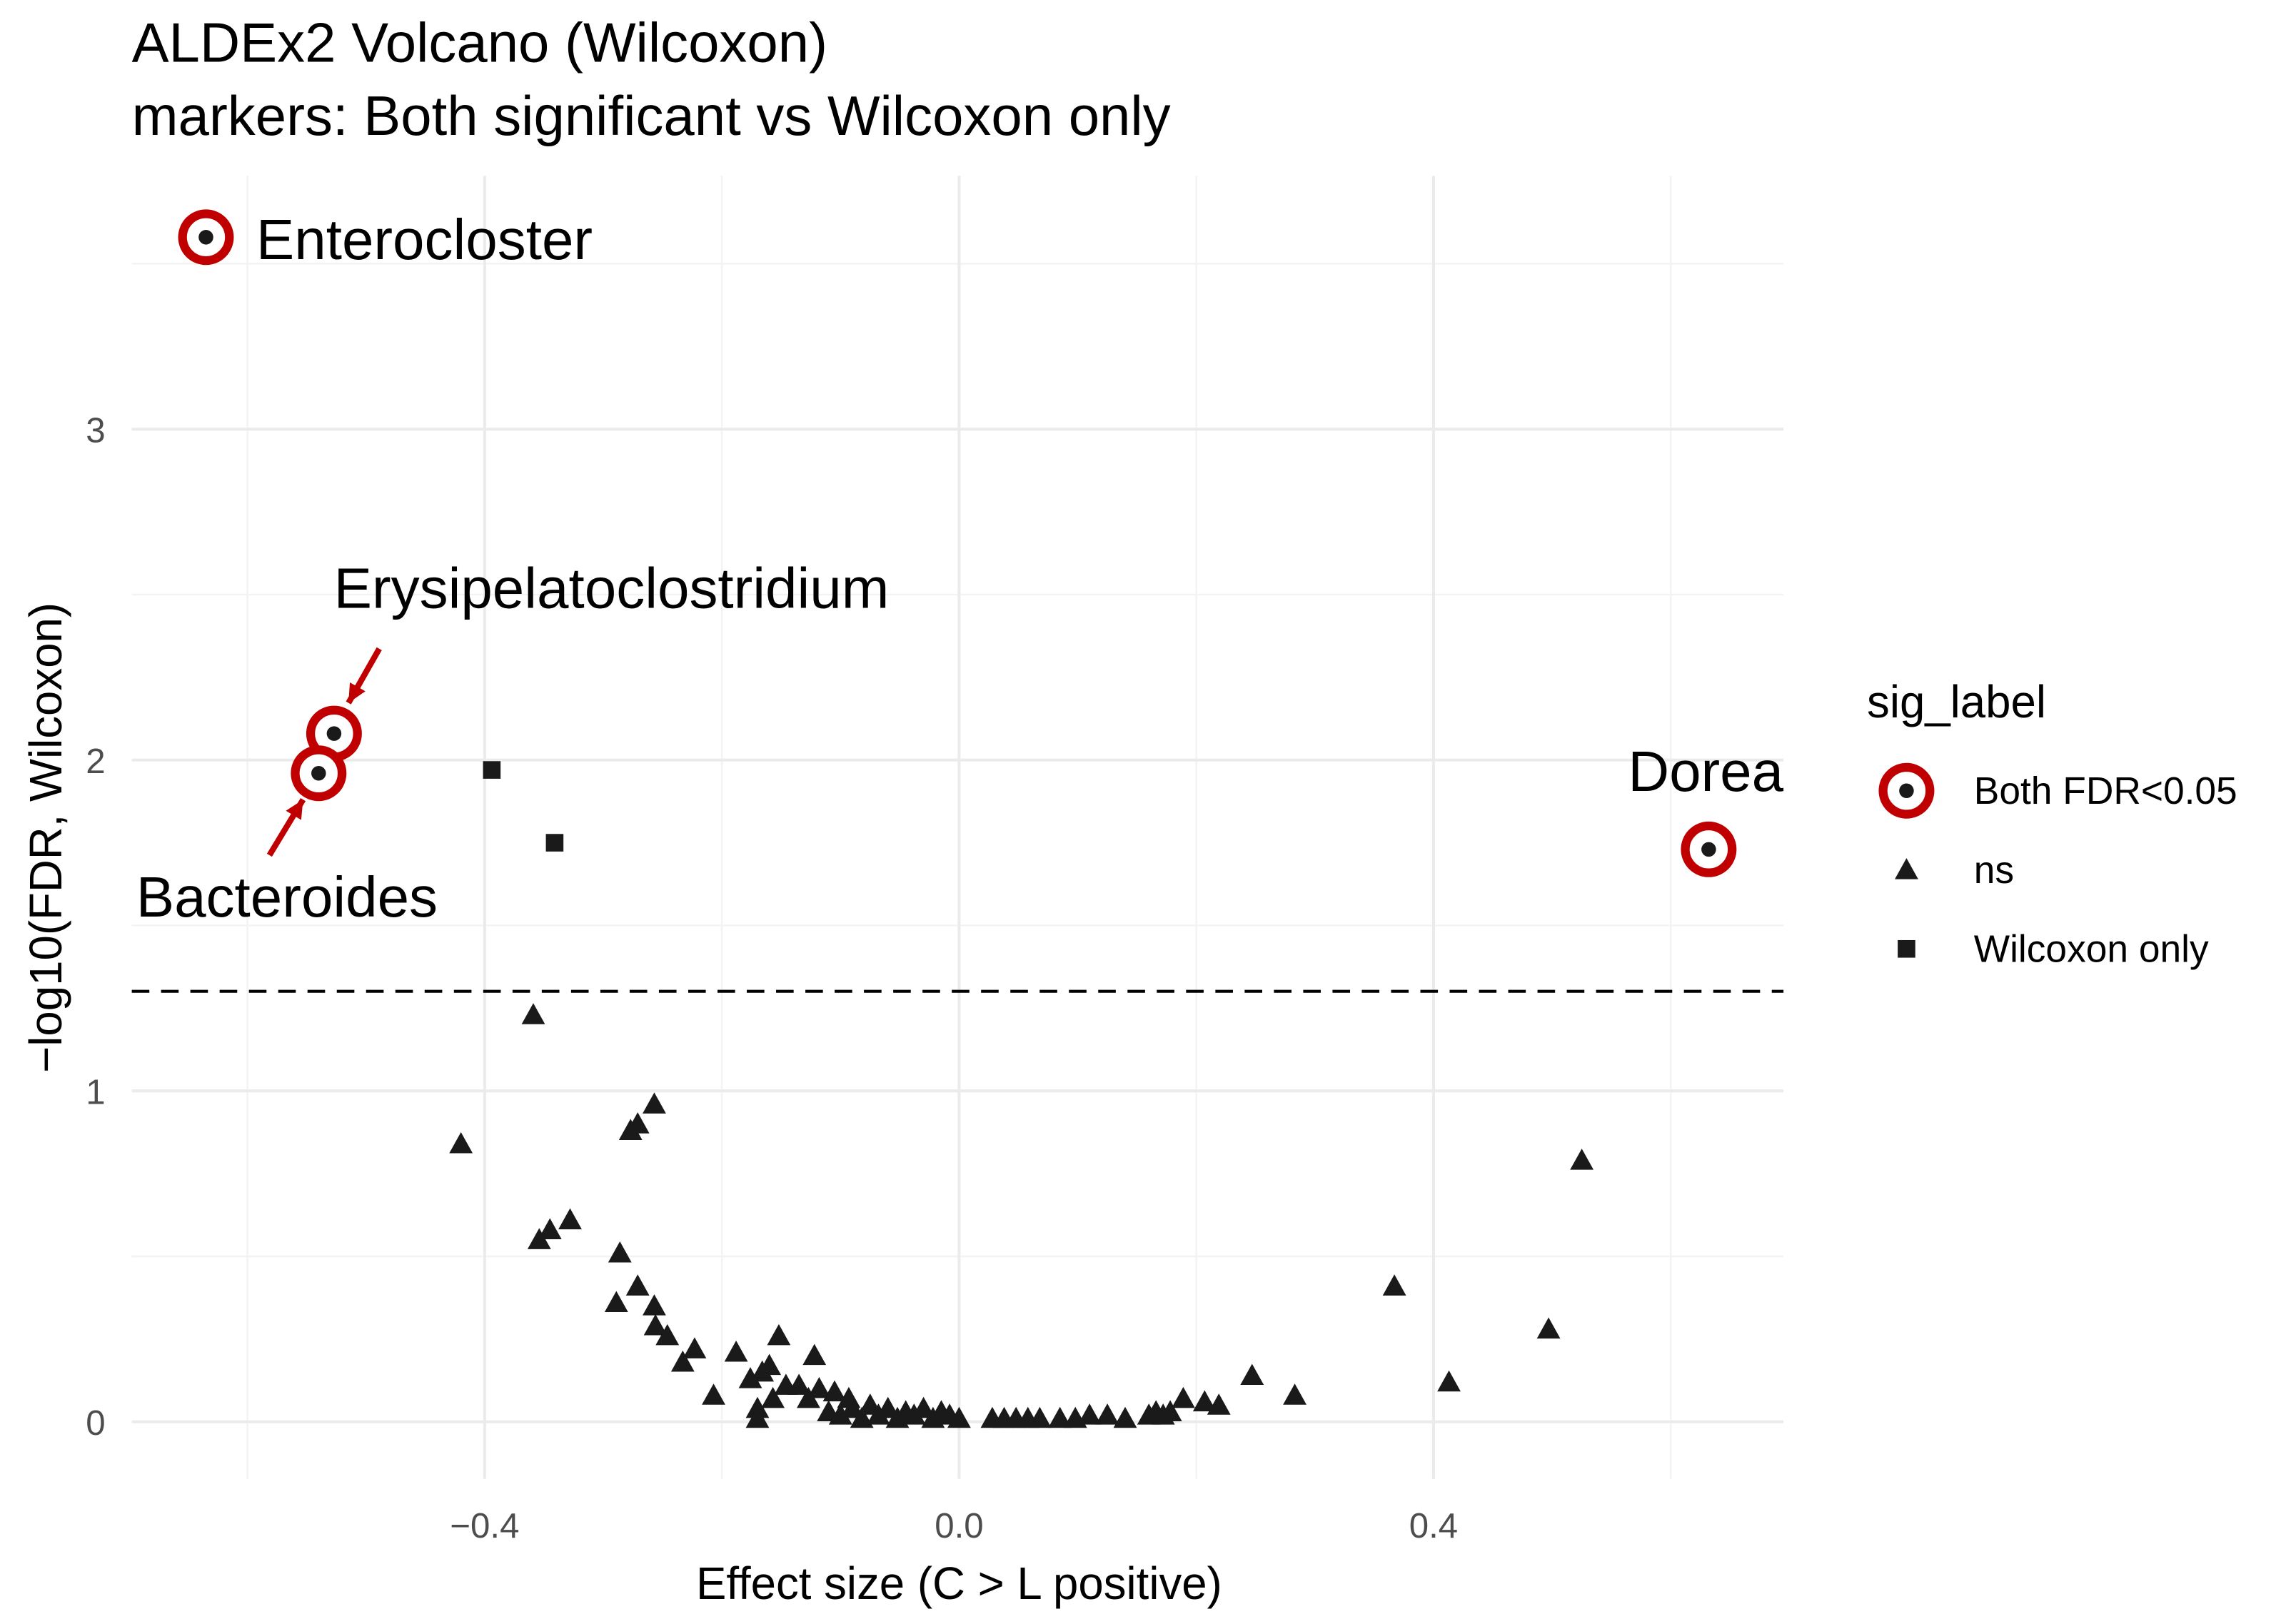 The image size is (2296, 1624). Describe the element at coordinates (1705, 772) in the screenshot. I see `label-dorea: Dorea` at that location.